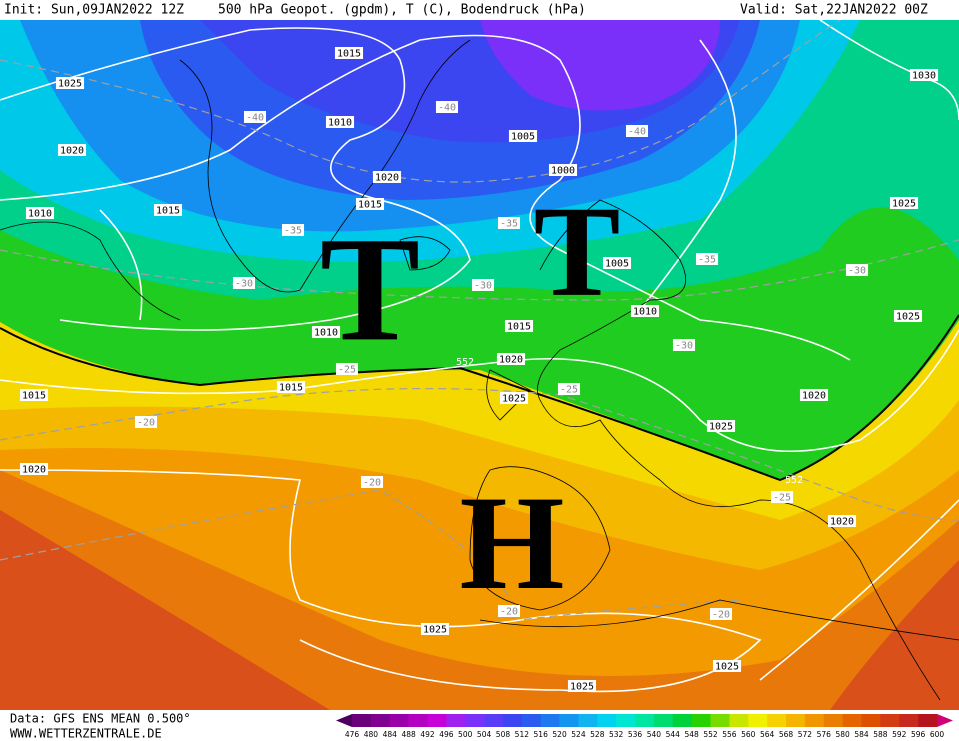 The image size is (959, 741). Describe the element at coordinates (859, 590) in the screenshot. I see `isobar` at that location.